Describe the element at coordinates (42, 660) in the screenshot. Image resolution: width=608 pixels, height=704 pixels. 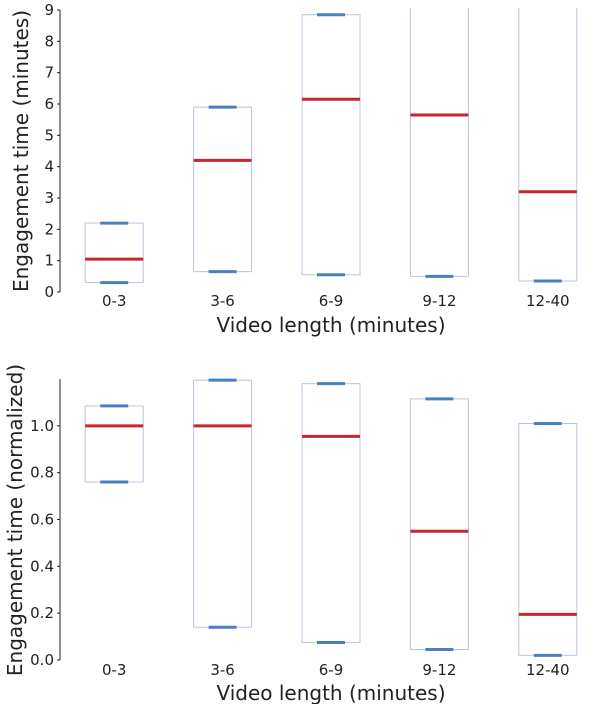
I see `bottom-y-tick-label: 0.0` at that location.